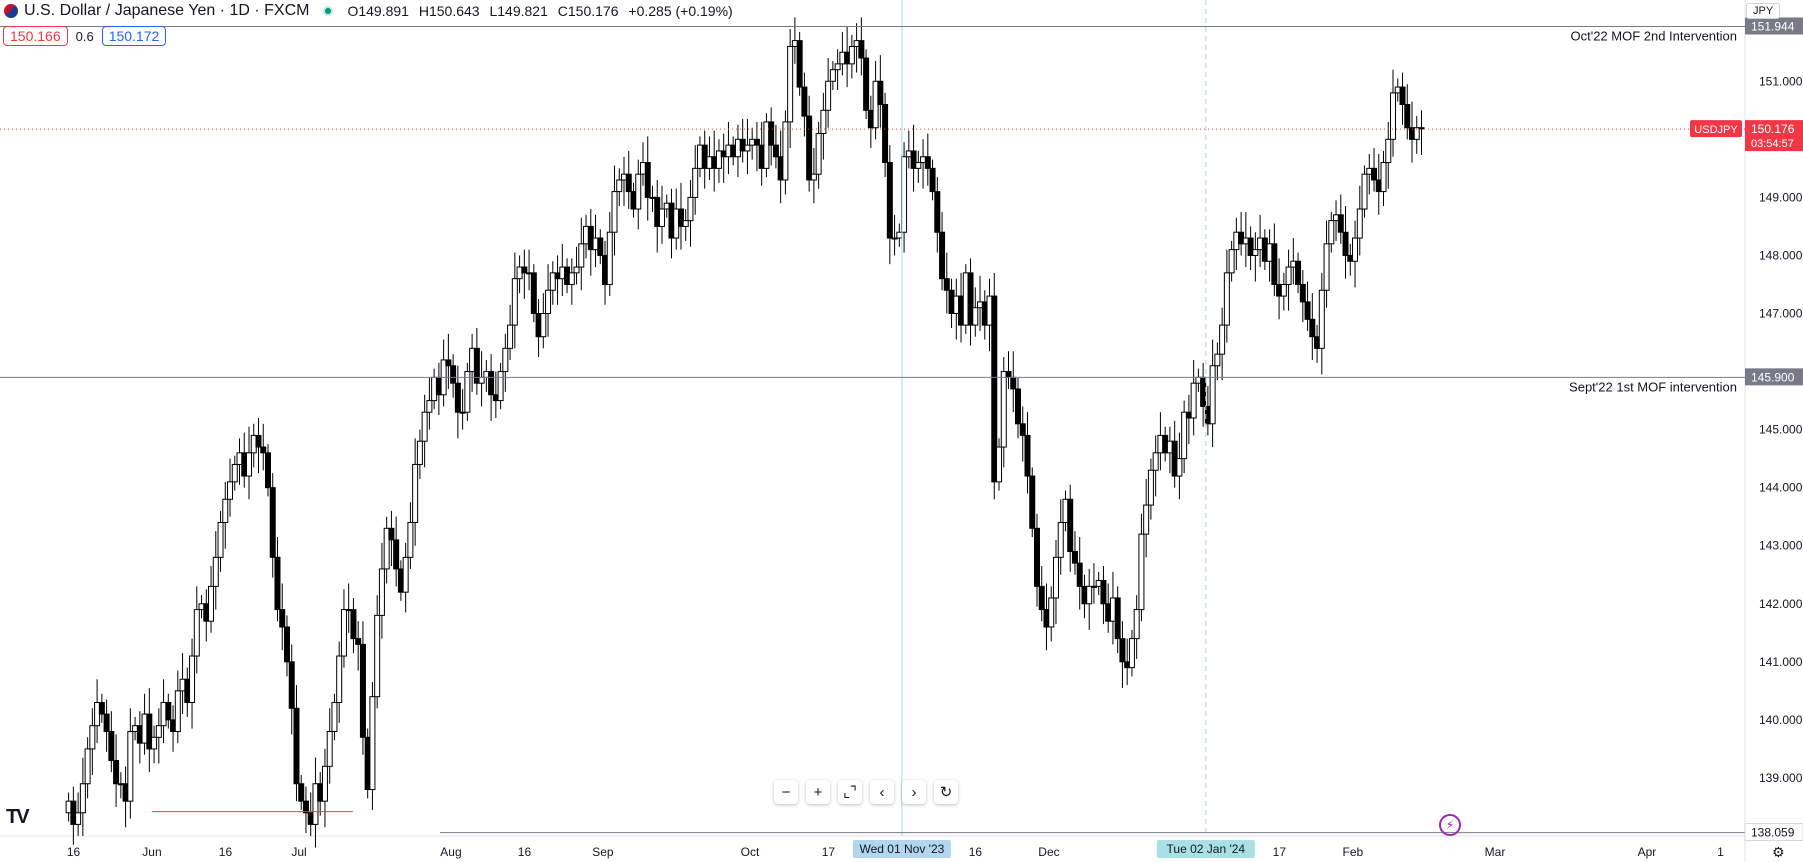 The height and width of the screenshot is (862, 1803). Describe the element at coordinates (1450, 825) in the screenshot. I see `flash-icon: ⚡` at that location.